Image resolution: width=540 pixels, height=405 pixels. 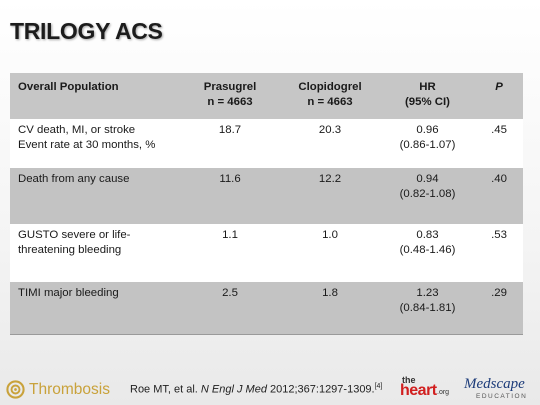 What do you see at coordinates (230, 130) in the screenshot?
I see `prasugrel-value: 18.7` at bounding box center [230, 130].